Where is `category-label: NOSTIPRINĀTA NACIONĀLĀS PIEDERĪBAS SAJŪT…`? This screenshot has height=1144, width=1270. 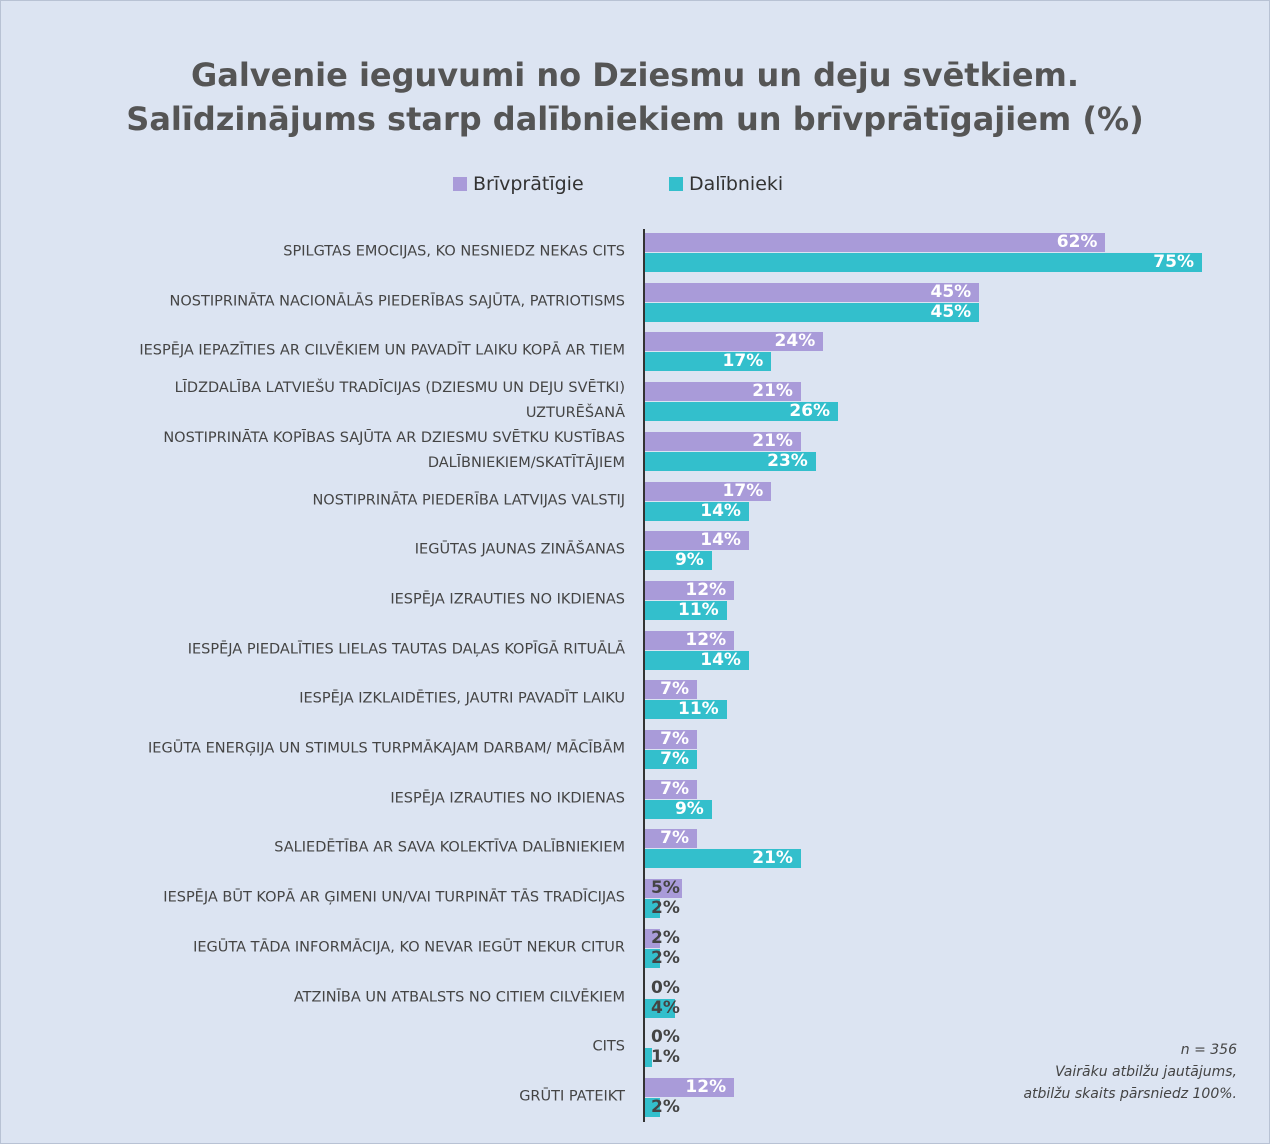
category-label: NOSTIPRINĀTA NACIONĀLĀS PIEDERĪBAS SAJŪT… is located at coordinates (397, 301).